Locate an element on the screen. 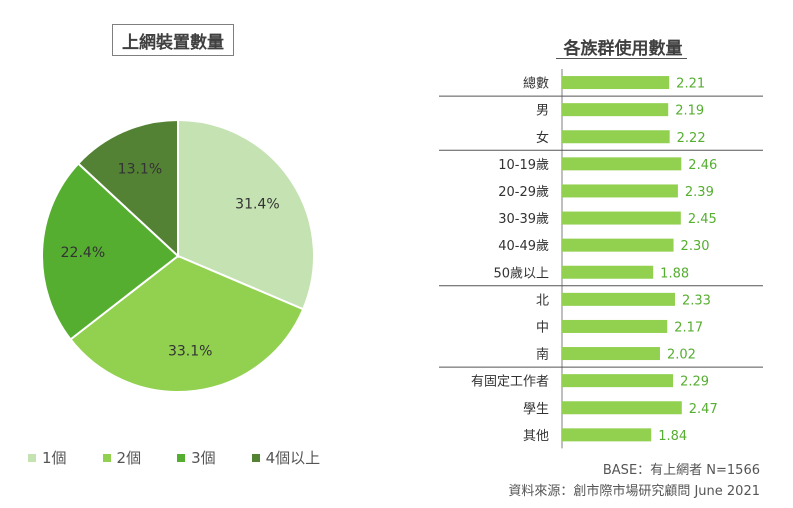 The height and width of the screenshot is (508, 793). base-footnote: BASE：有上網者 N=1566 is located at coordinates (681, 470).